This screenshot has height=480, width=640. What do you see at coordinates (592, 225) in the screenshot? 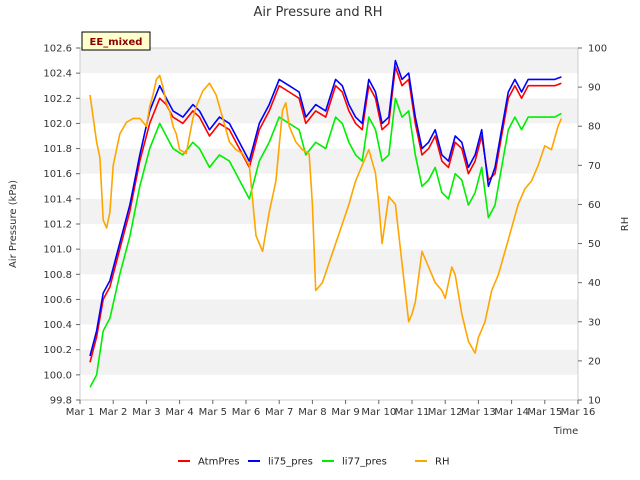
I see `y2-axis: 10 20 30 40 50 60 70 80 90 100` at bounding box center [592, 225].